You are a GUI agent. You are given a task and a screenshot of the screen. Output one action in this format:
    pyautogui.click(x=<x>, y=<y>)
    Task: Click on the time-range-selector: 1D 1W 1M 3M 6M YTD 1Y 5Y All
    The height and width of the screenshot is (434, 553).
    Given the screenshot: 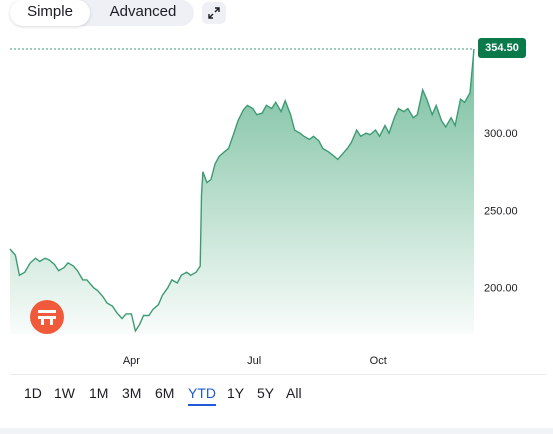 What is the action you would take?
    pyautogui.click(x=278, y=396)
    